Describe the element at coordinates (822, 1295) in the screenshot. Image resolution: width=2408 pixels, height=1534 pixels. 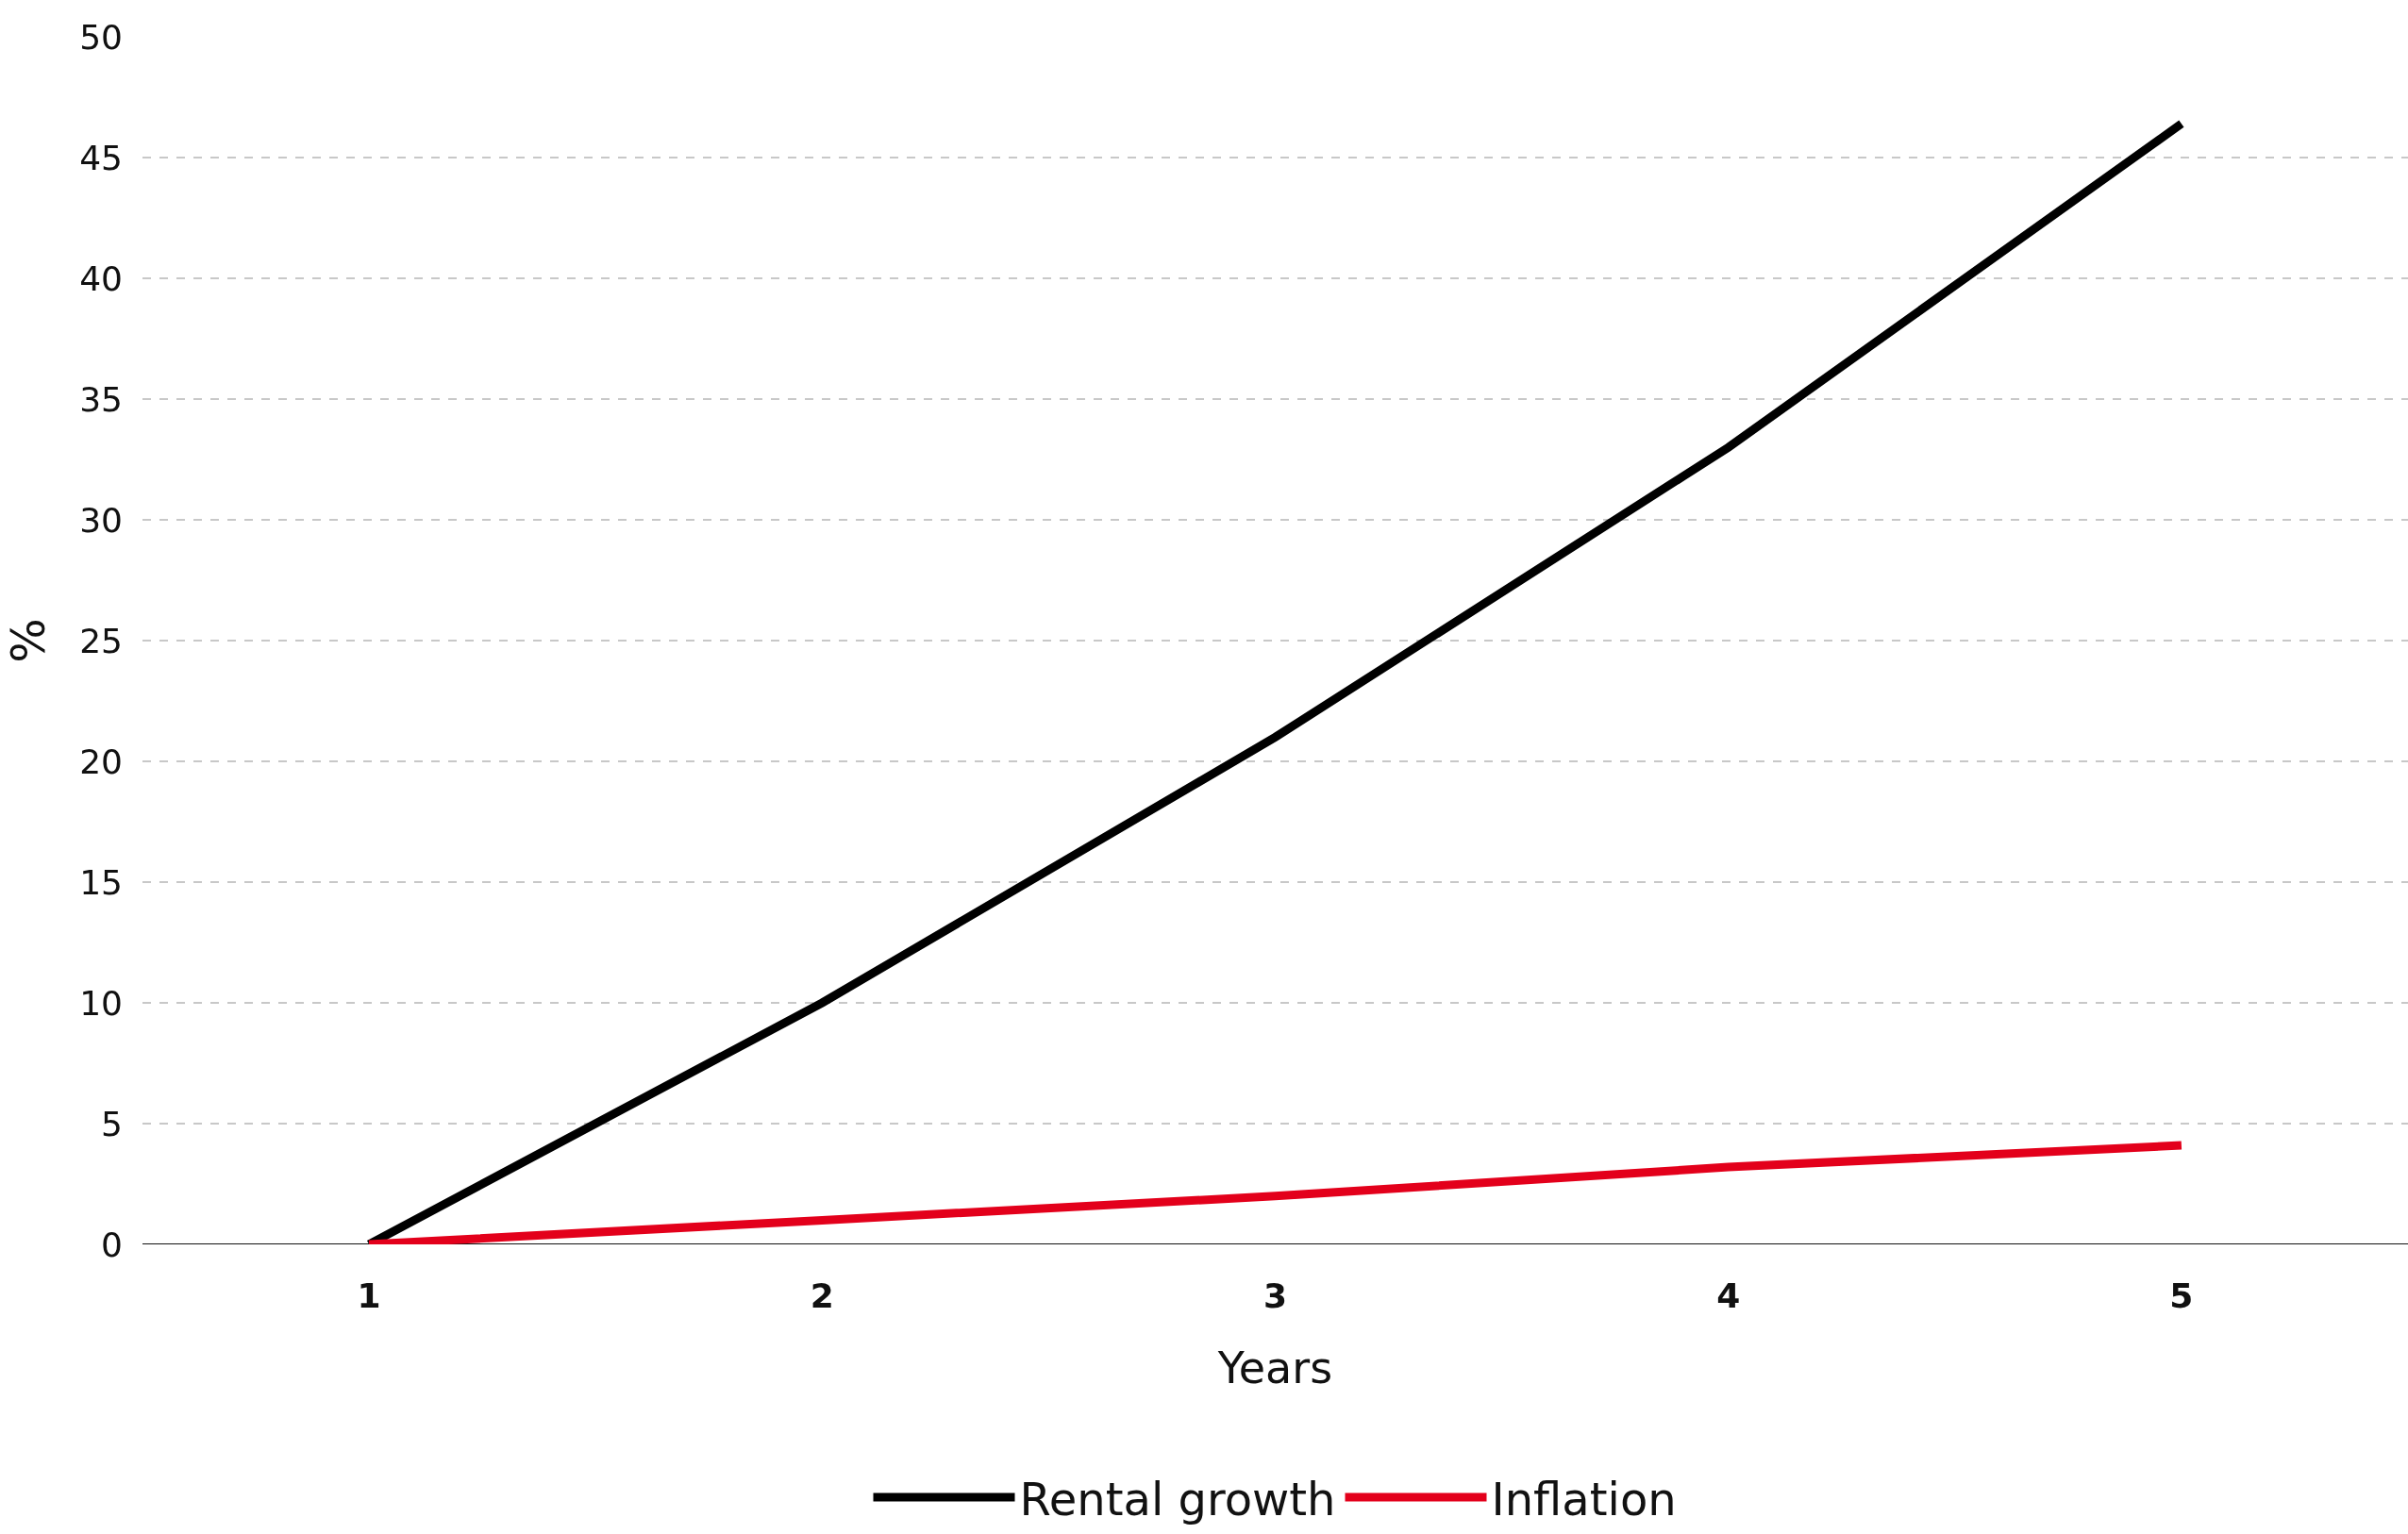
I see `x-tick-label: 2` at that location.